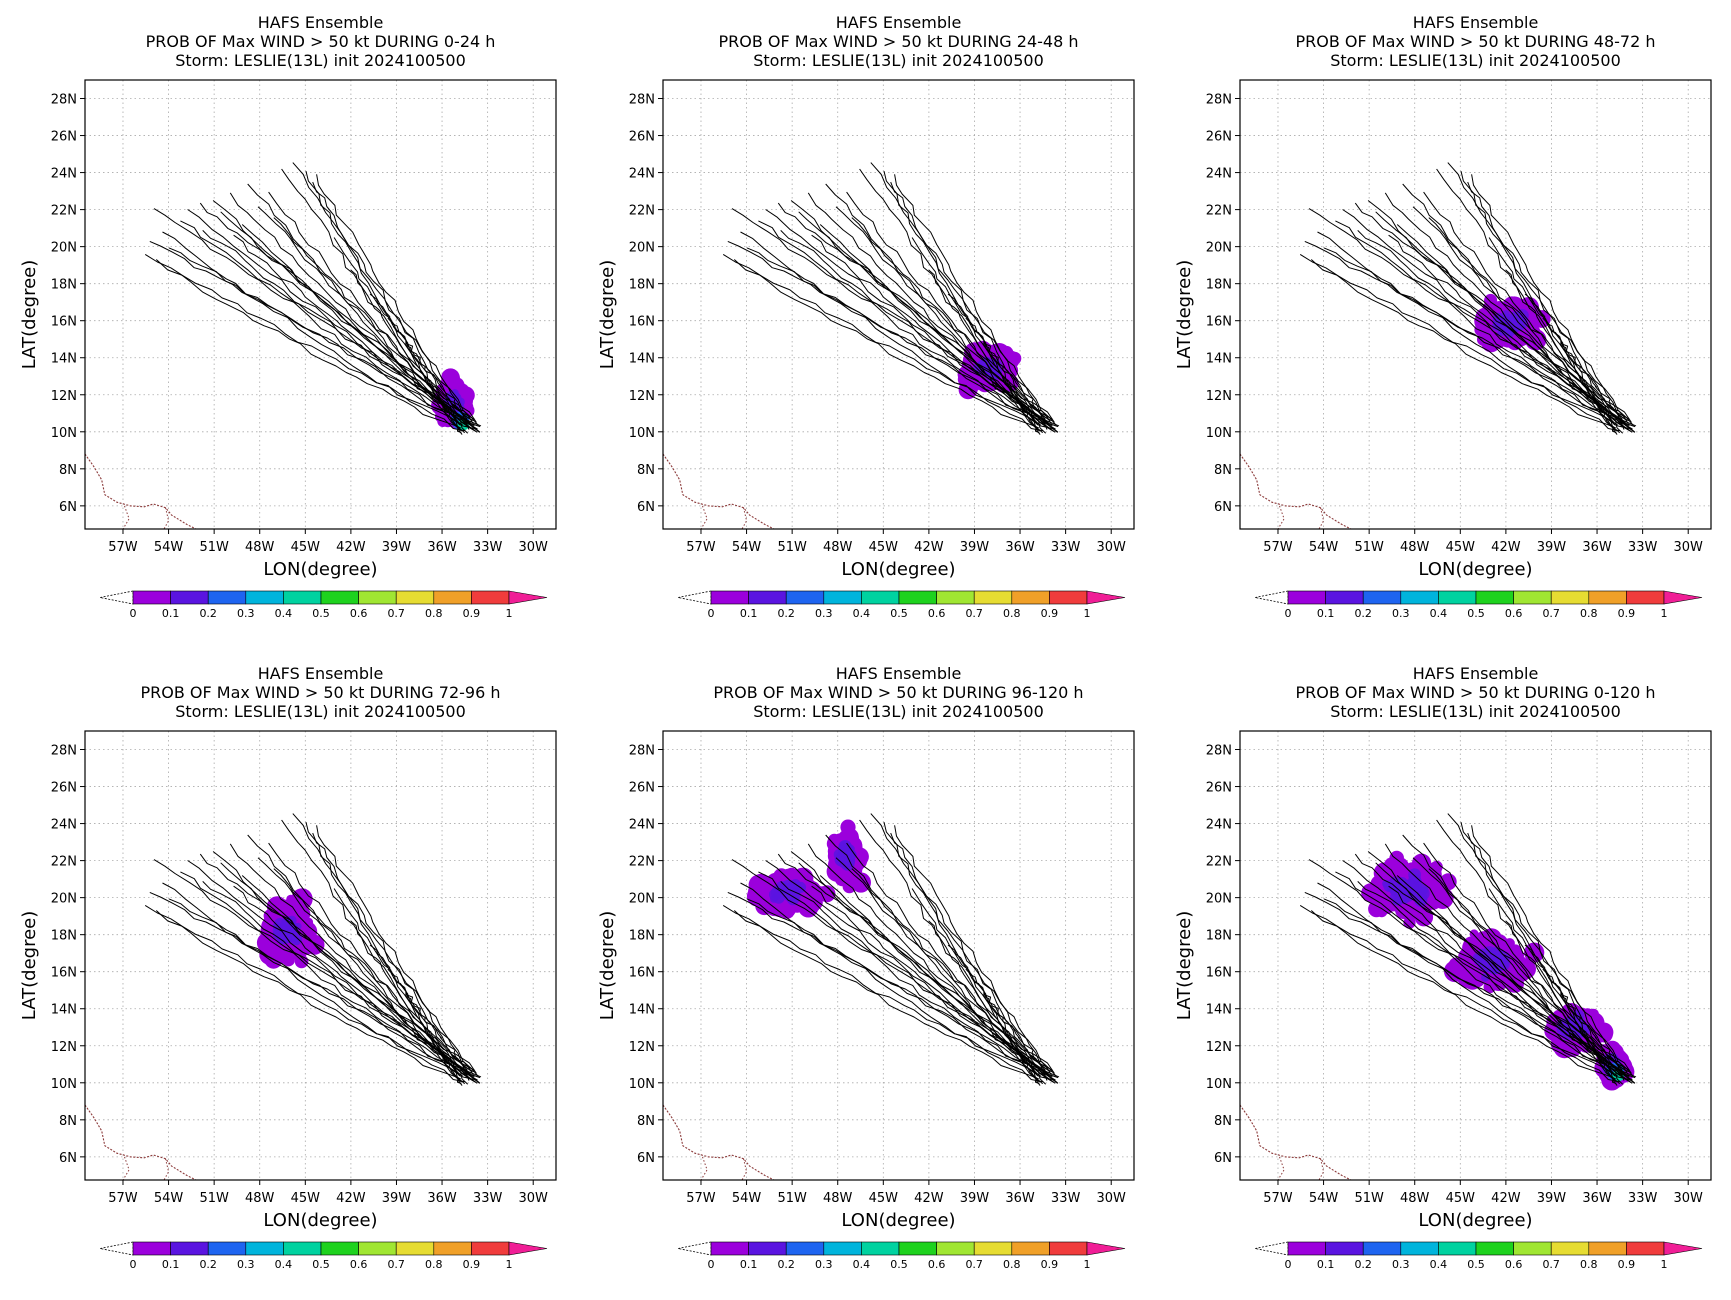 The height and width of the screenshot is (1300, 1731). I want to click on colorbar-label: 0.4, so click(1439, 613).